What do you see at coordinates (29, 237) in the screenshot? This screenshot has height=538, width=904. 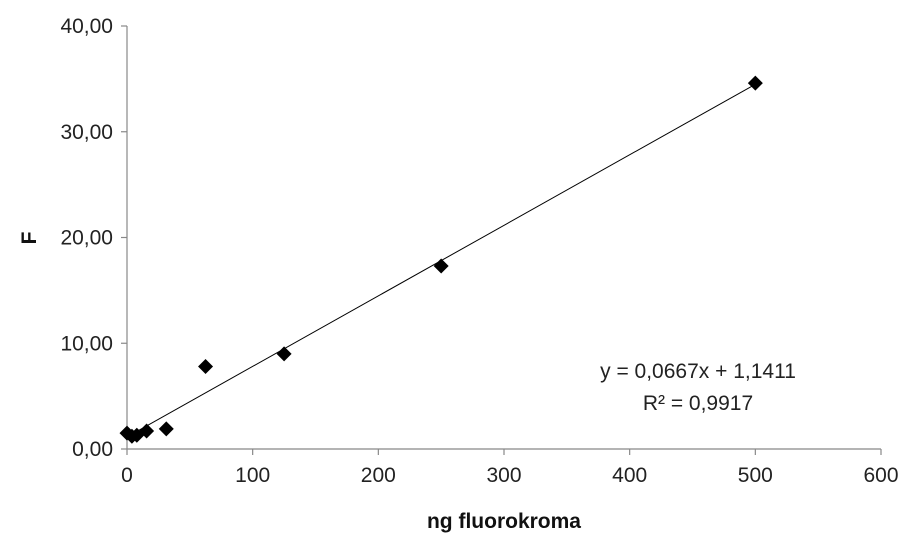 I see `y-axis-title: F` at bounding box center [29, 237].